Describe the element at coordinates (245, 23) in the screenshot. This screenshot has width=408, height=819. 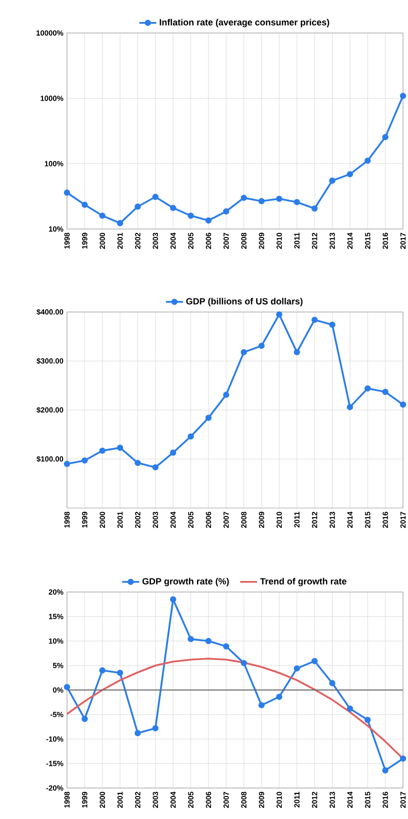
I see `legend-label: Inflation rate (average consumer prices)` at that location.